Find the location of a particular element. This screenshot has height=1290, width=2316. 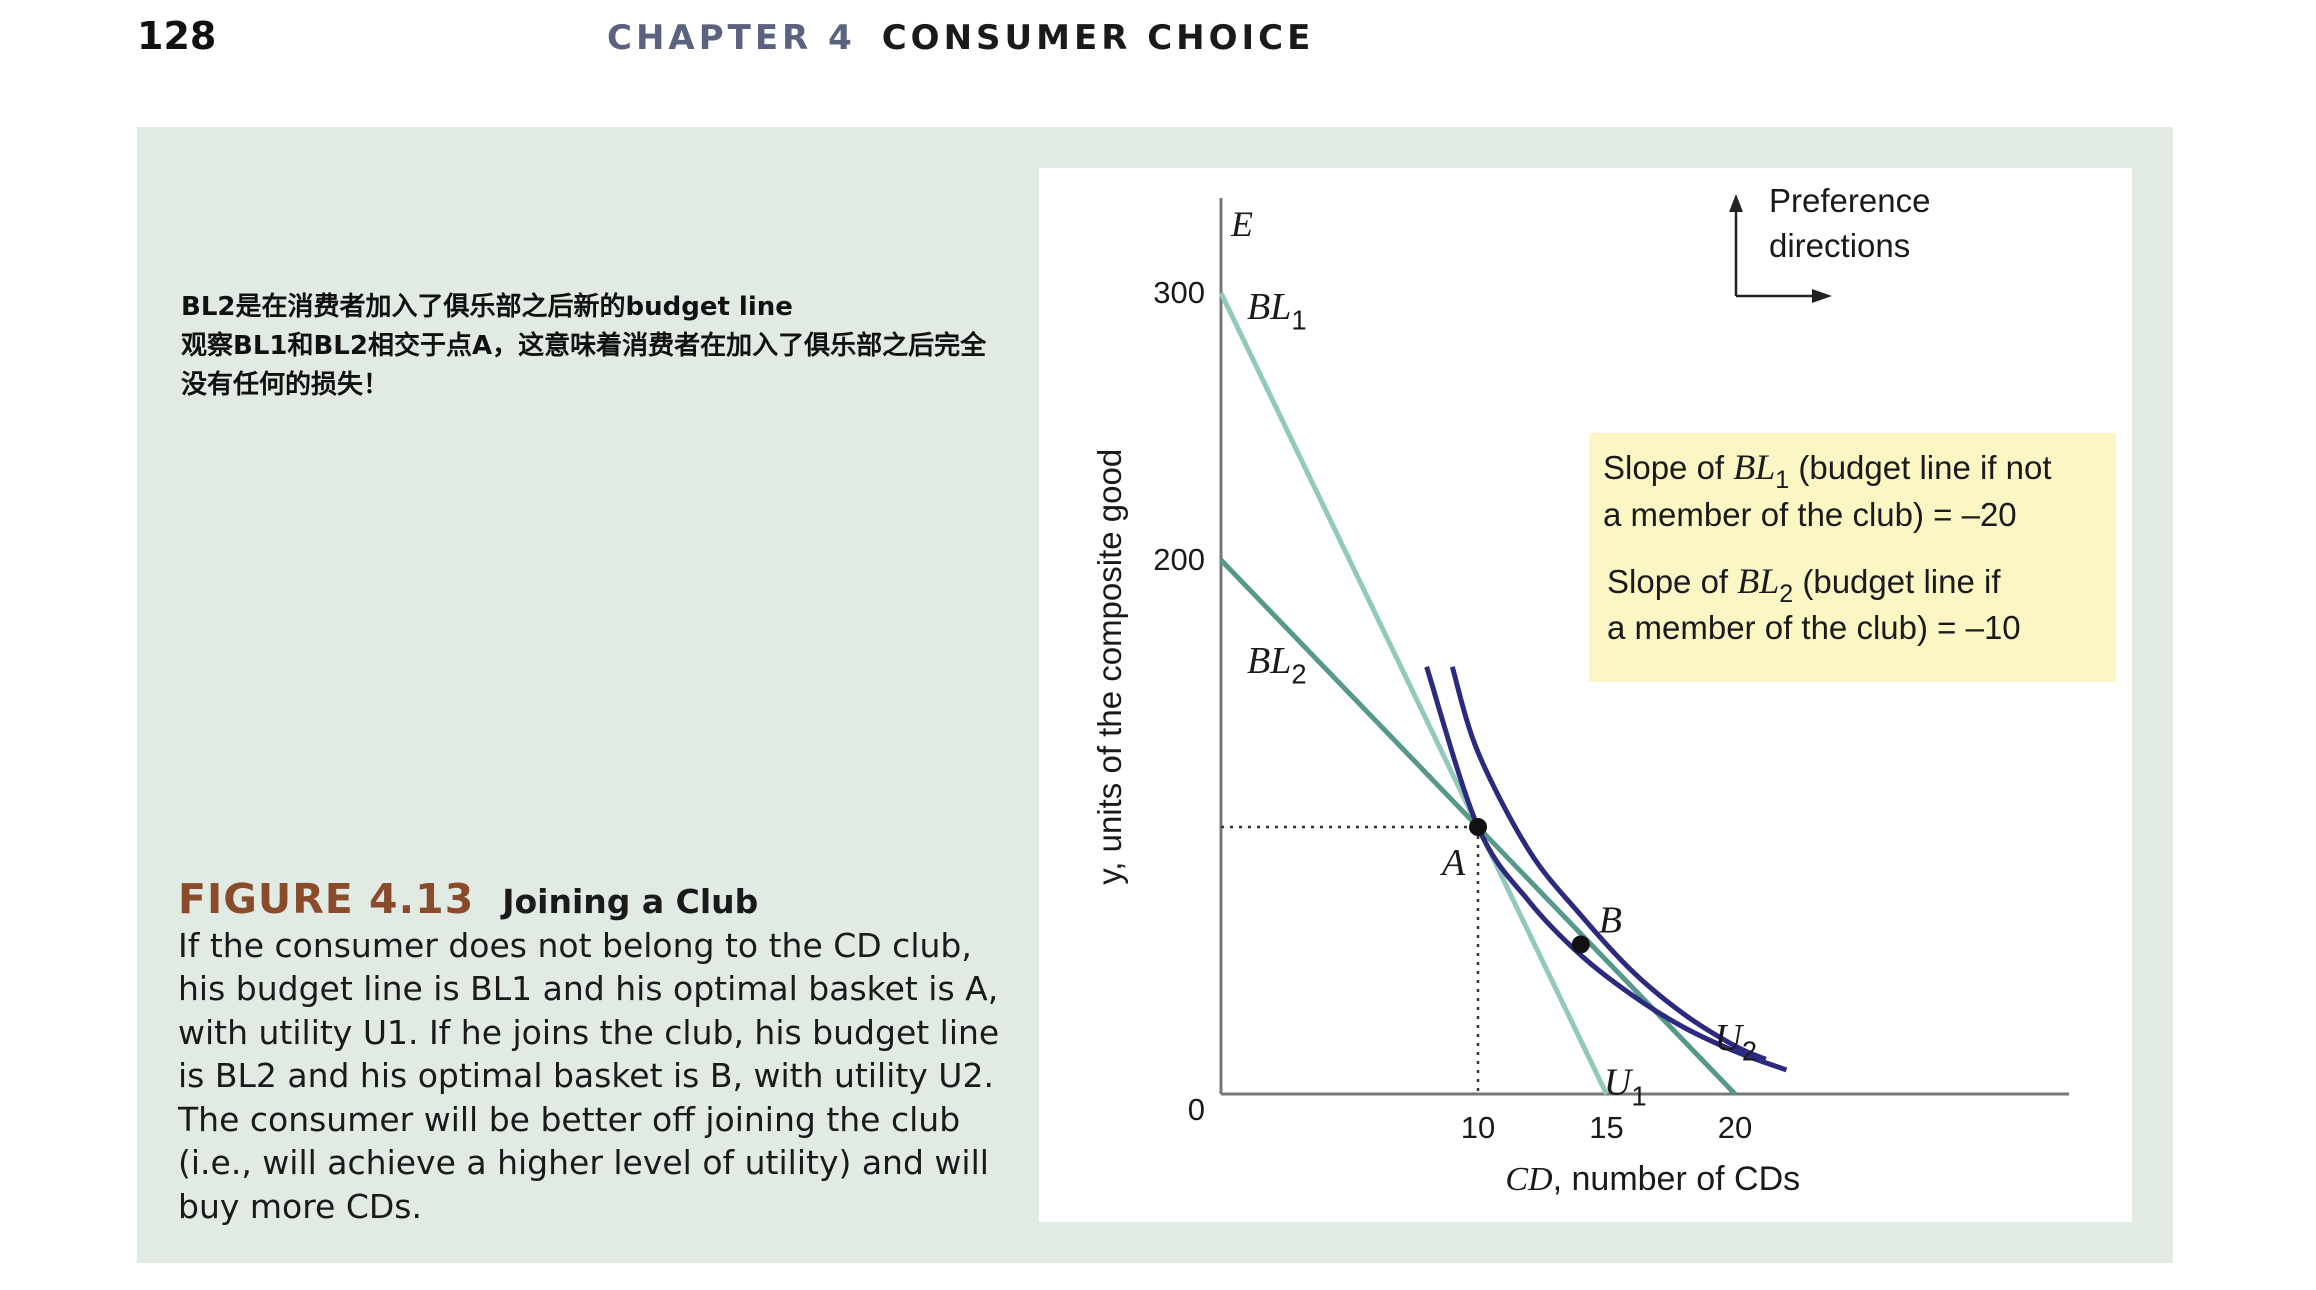

callout-line: a member of the club) = –10 is located at coordinates (1814, 627).